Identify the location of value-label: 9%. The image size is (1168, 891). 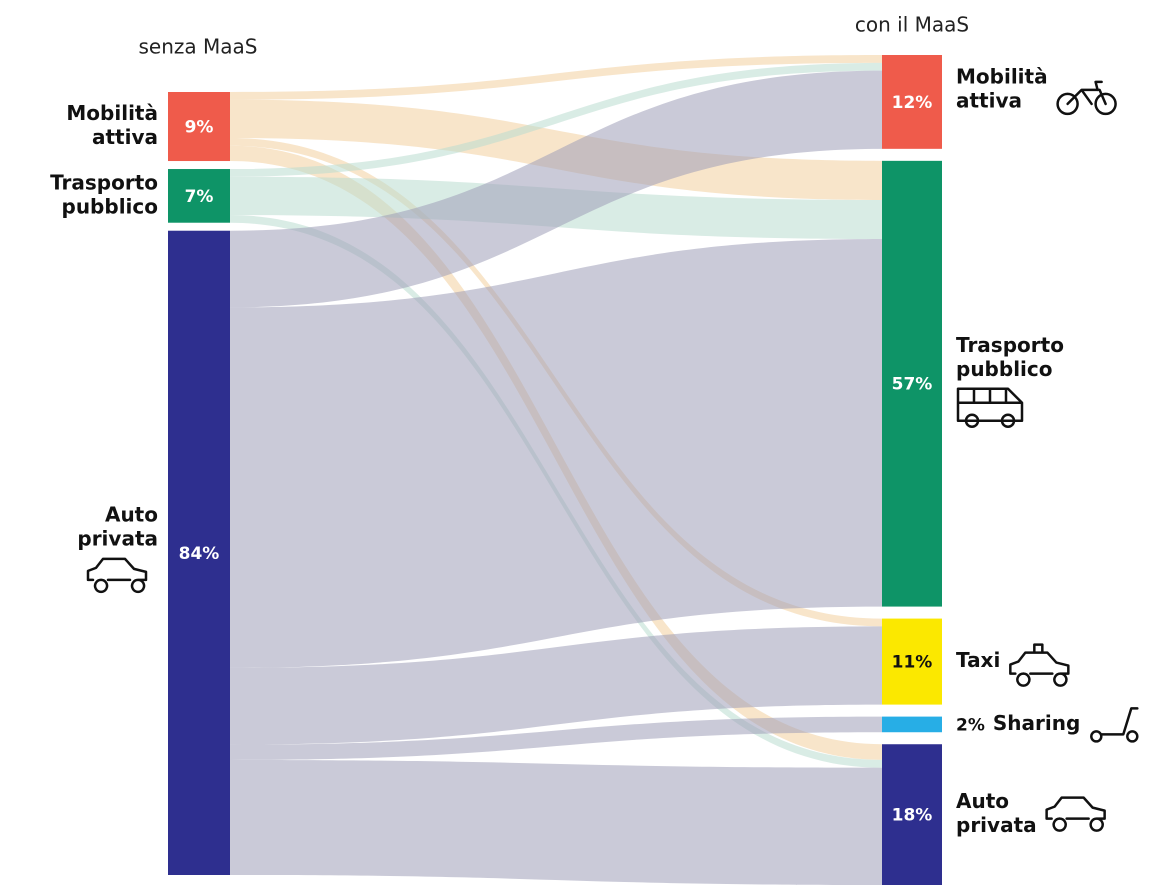
(199, 128).